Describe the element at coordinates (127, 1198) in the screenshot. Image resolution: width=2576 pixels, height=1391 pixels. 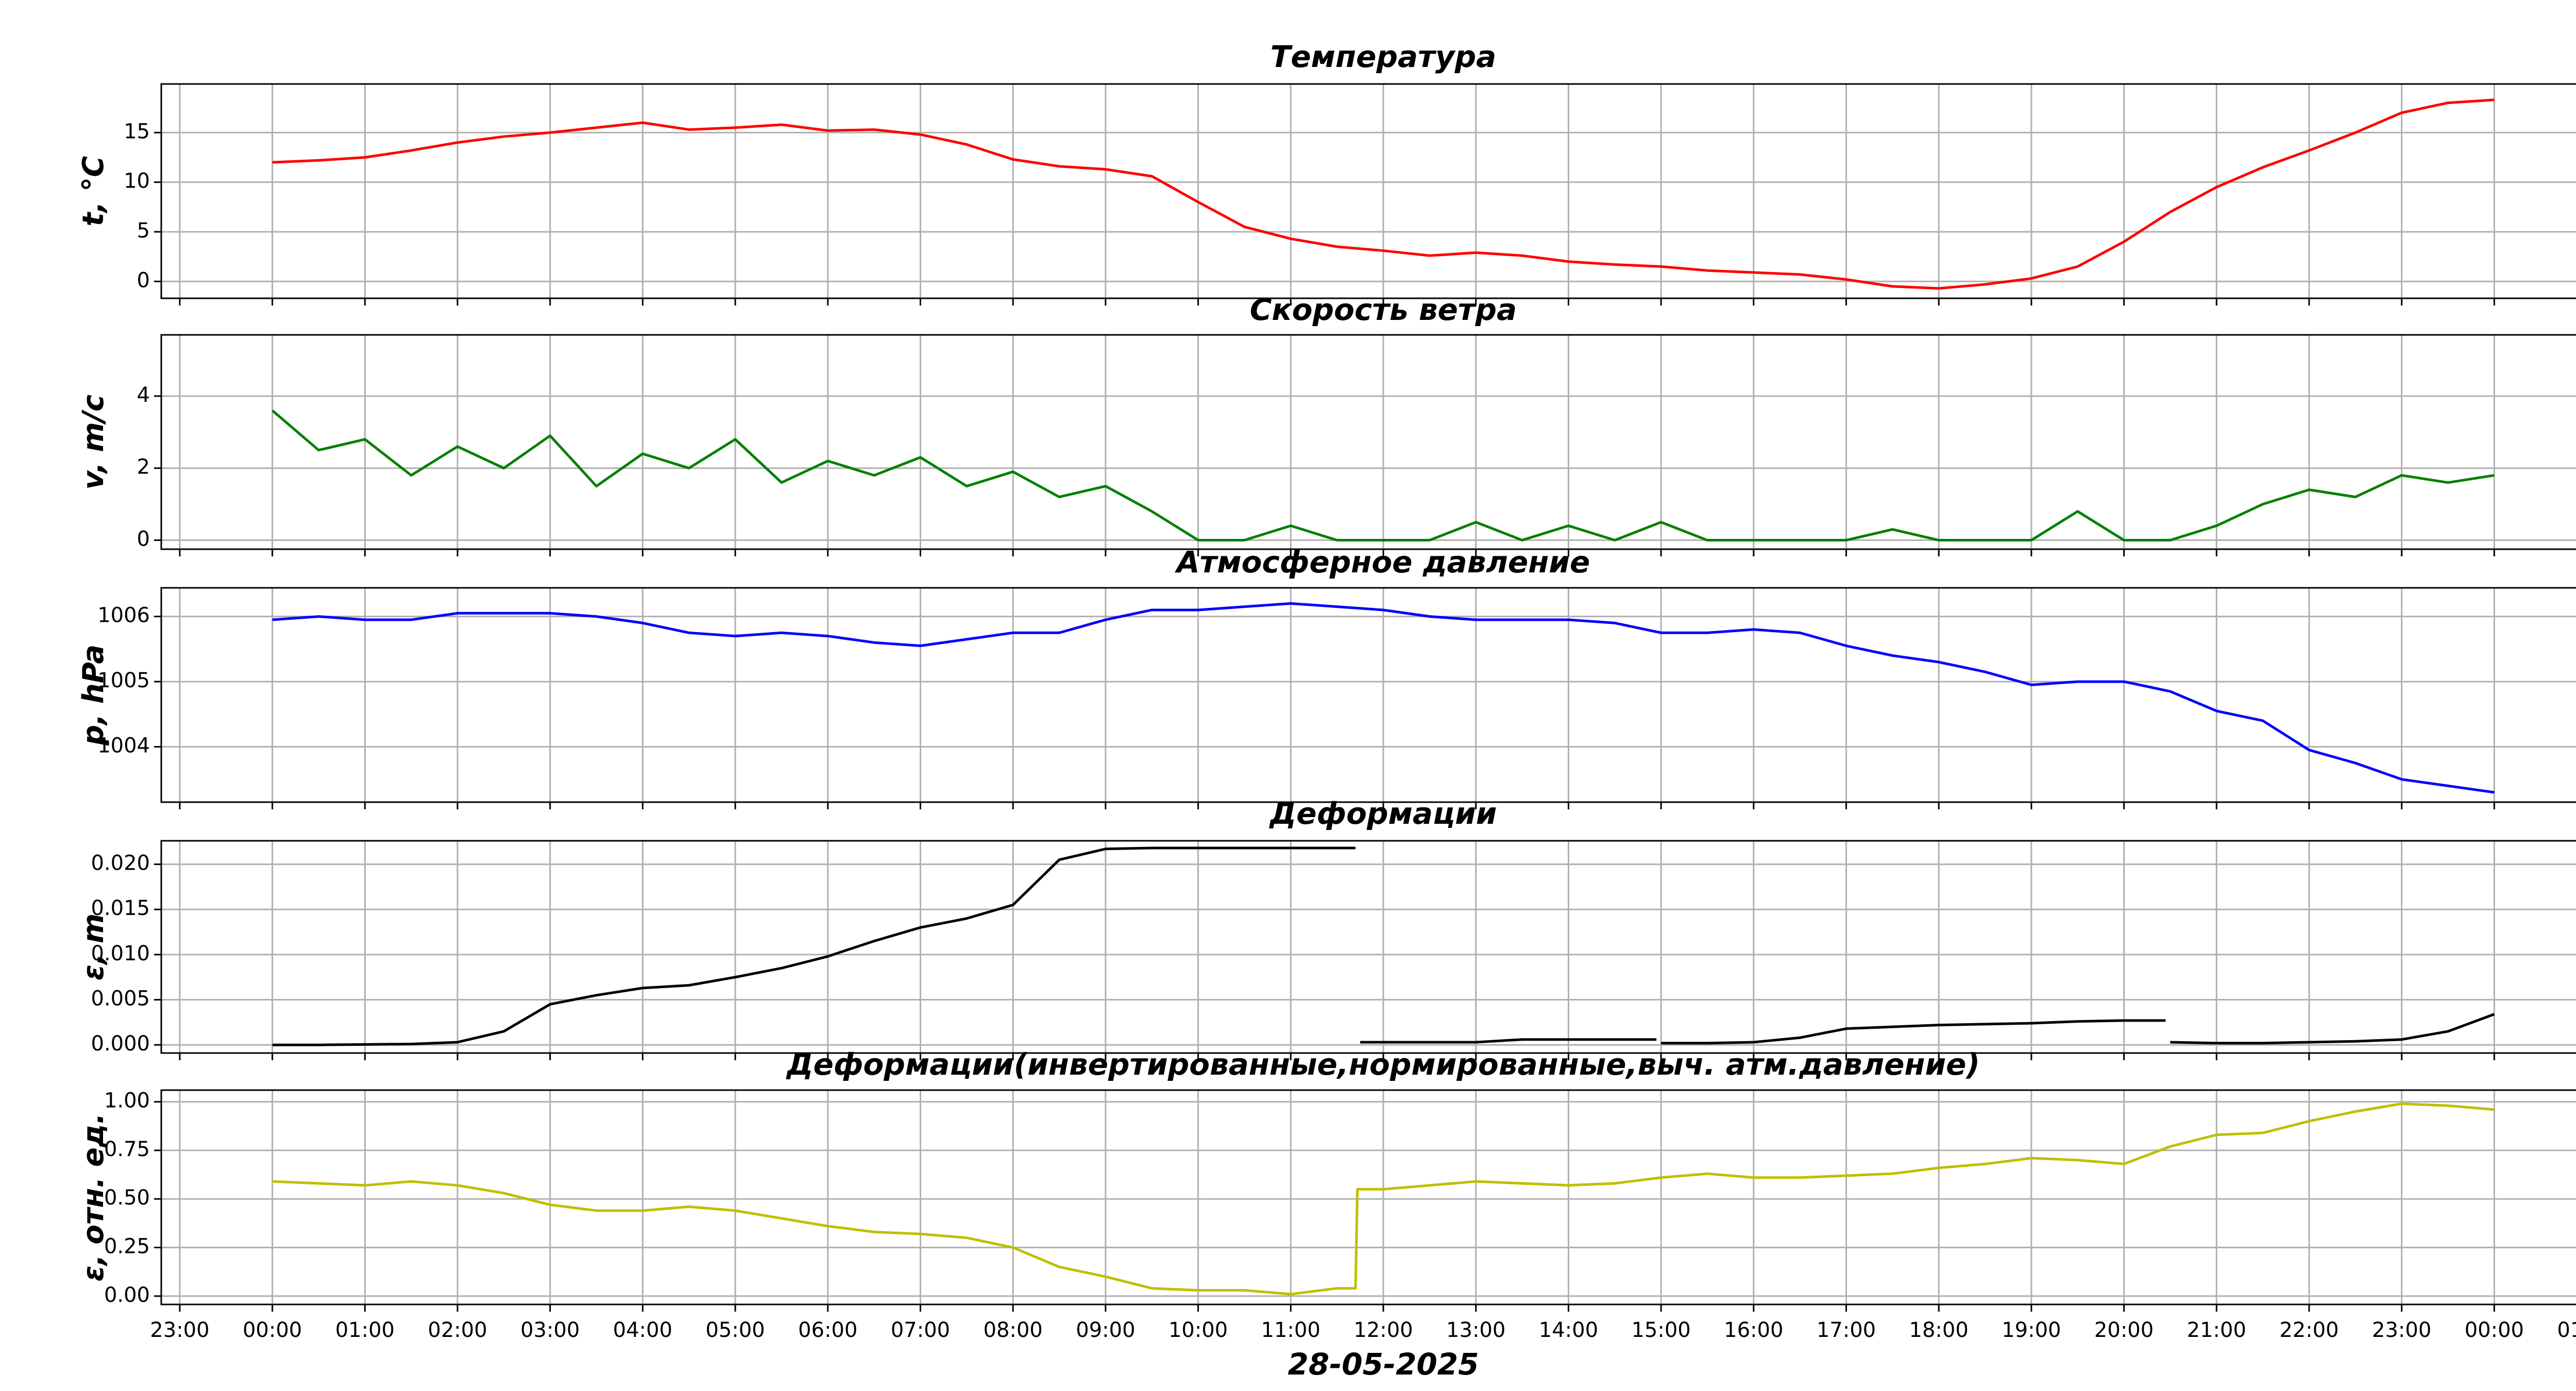
I see `y-tick-label: 0.50` at that location.